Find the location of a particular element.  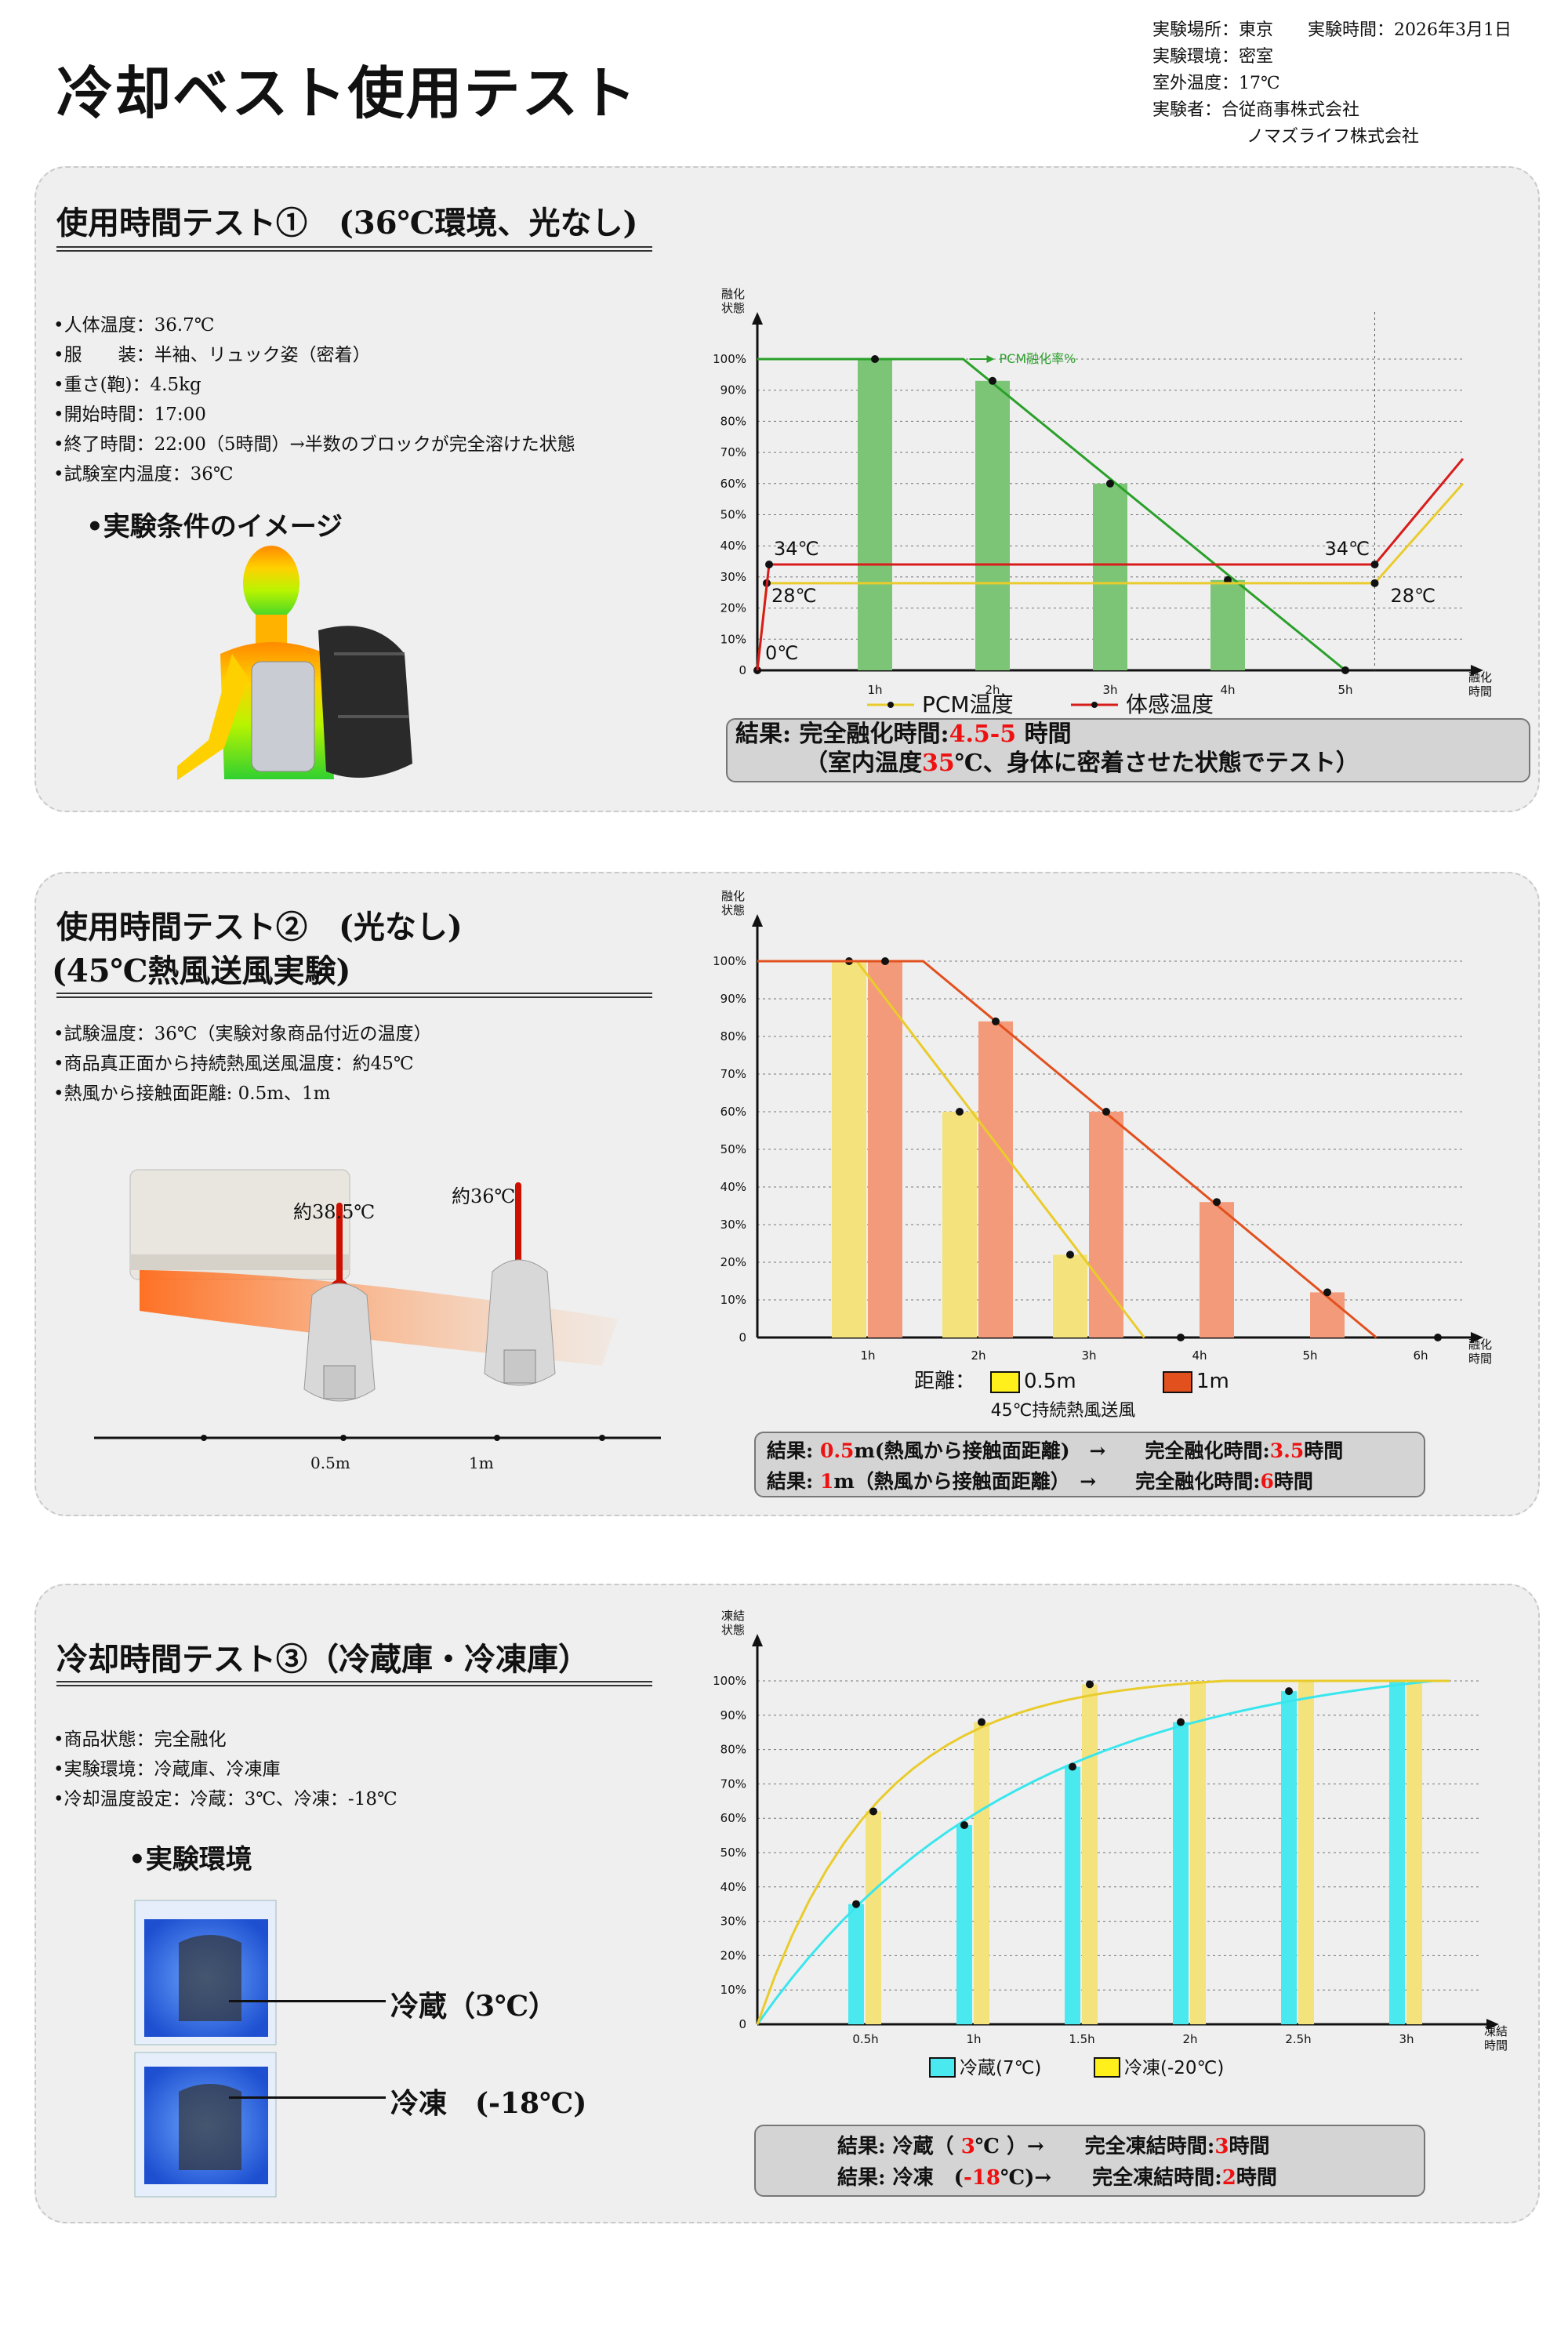

result-value: 1 is located at coordinates (826, 1481).